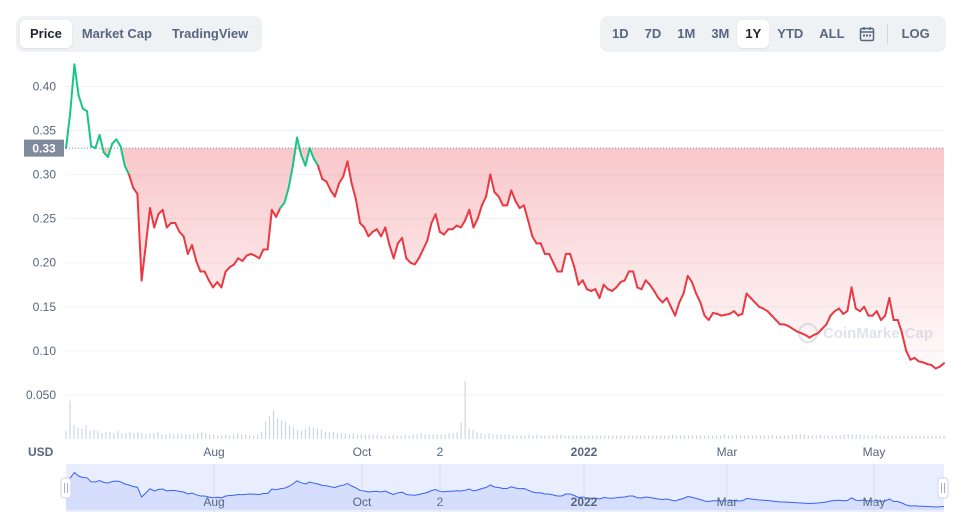 The width and height of the screenshot is (972, 517). Describe the element at coordinates (116, 33) in the screenshot. I see `tab-market-cap: Market Cap` at that location.